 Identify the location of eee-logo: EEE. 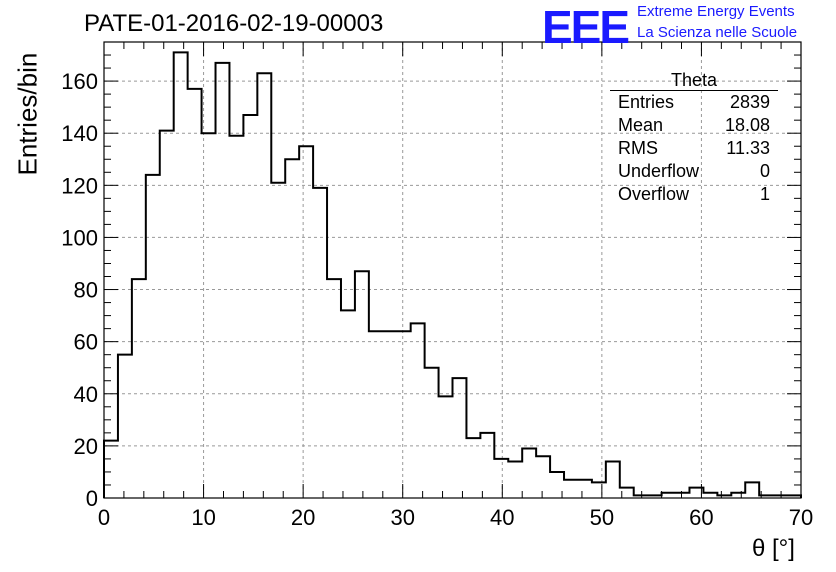
(586, 27).